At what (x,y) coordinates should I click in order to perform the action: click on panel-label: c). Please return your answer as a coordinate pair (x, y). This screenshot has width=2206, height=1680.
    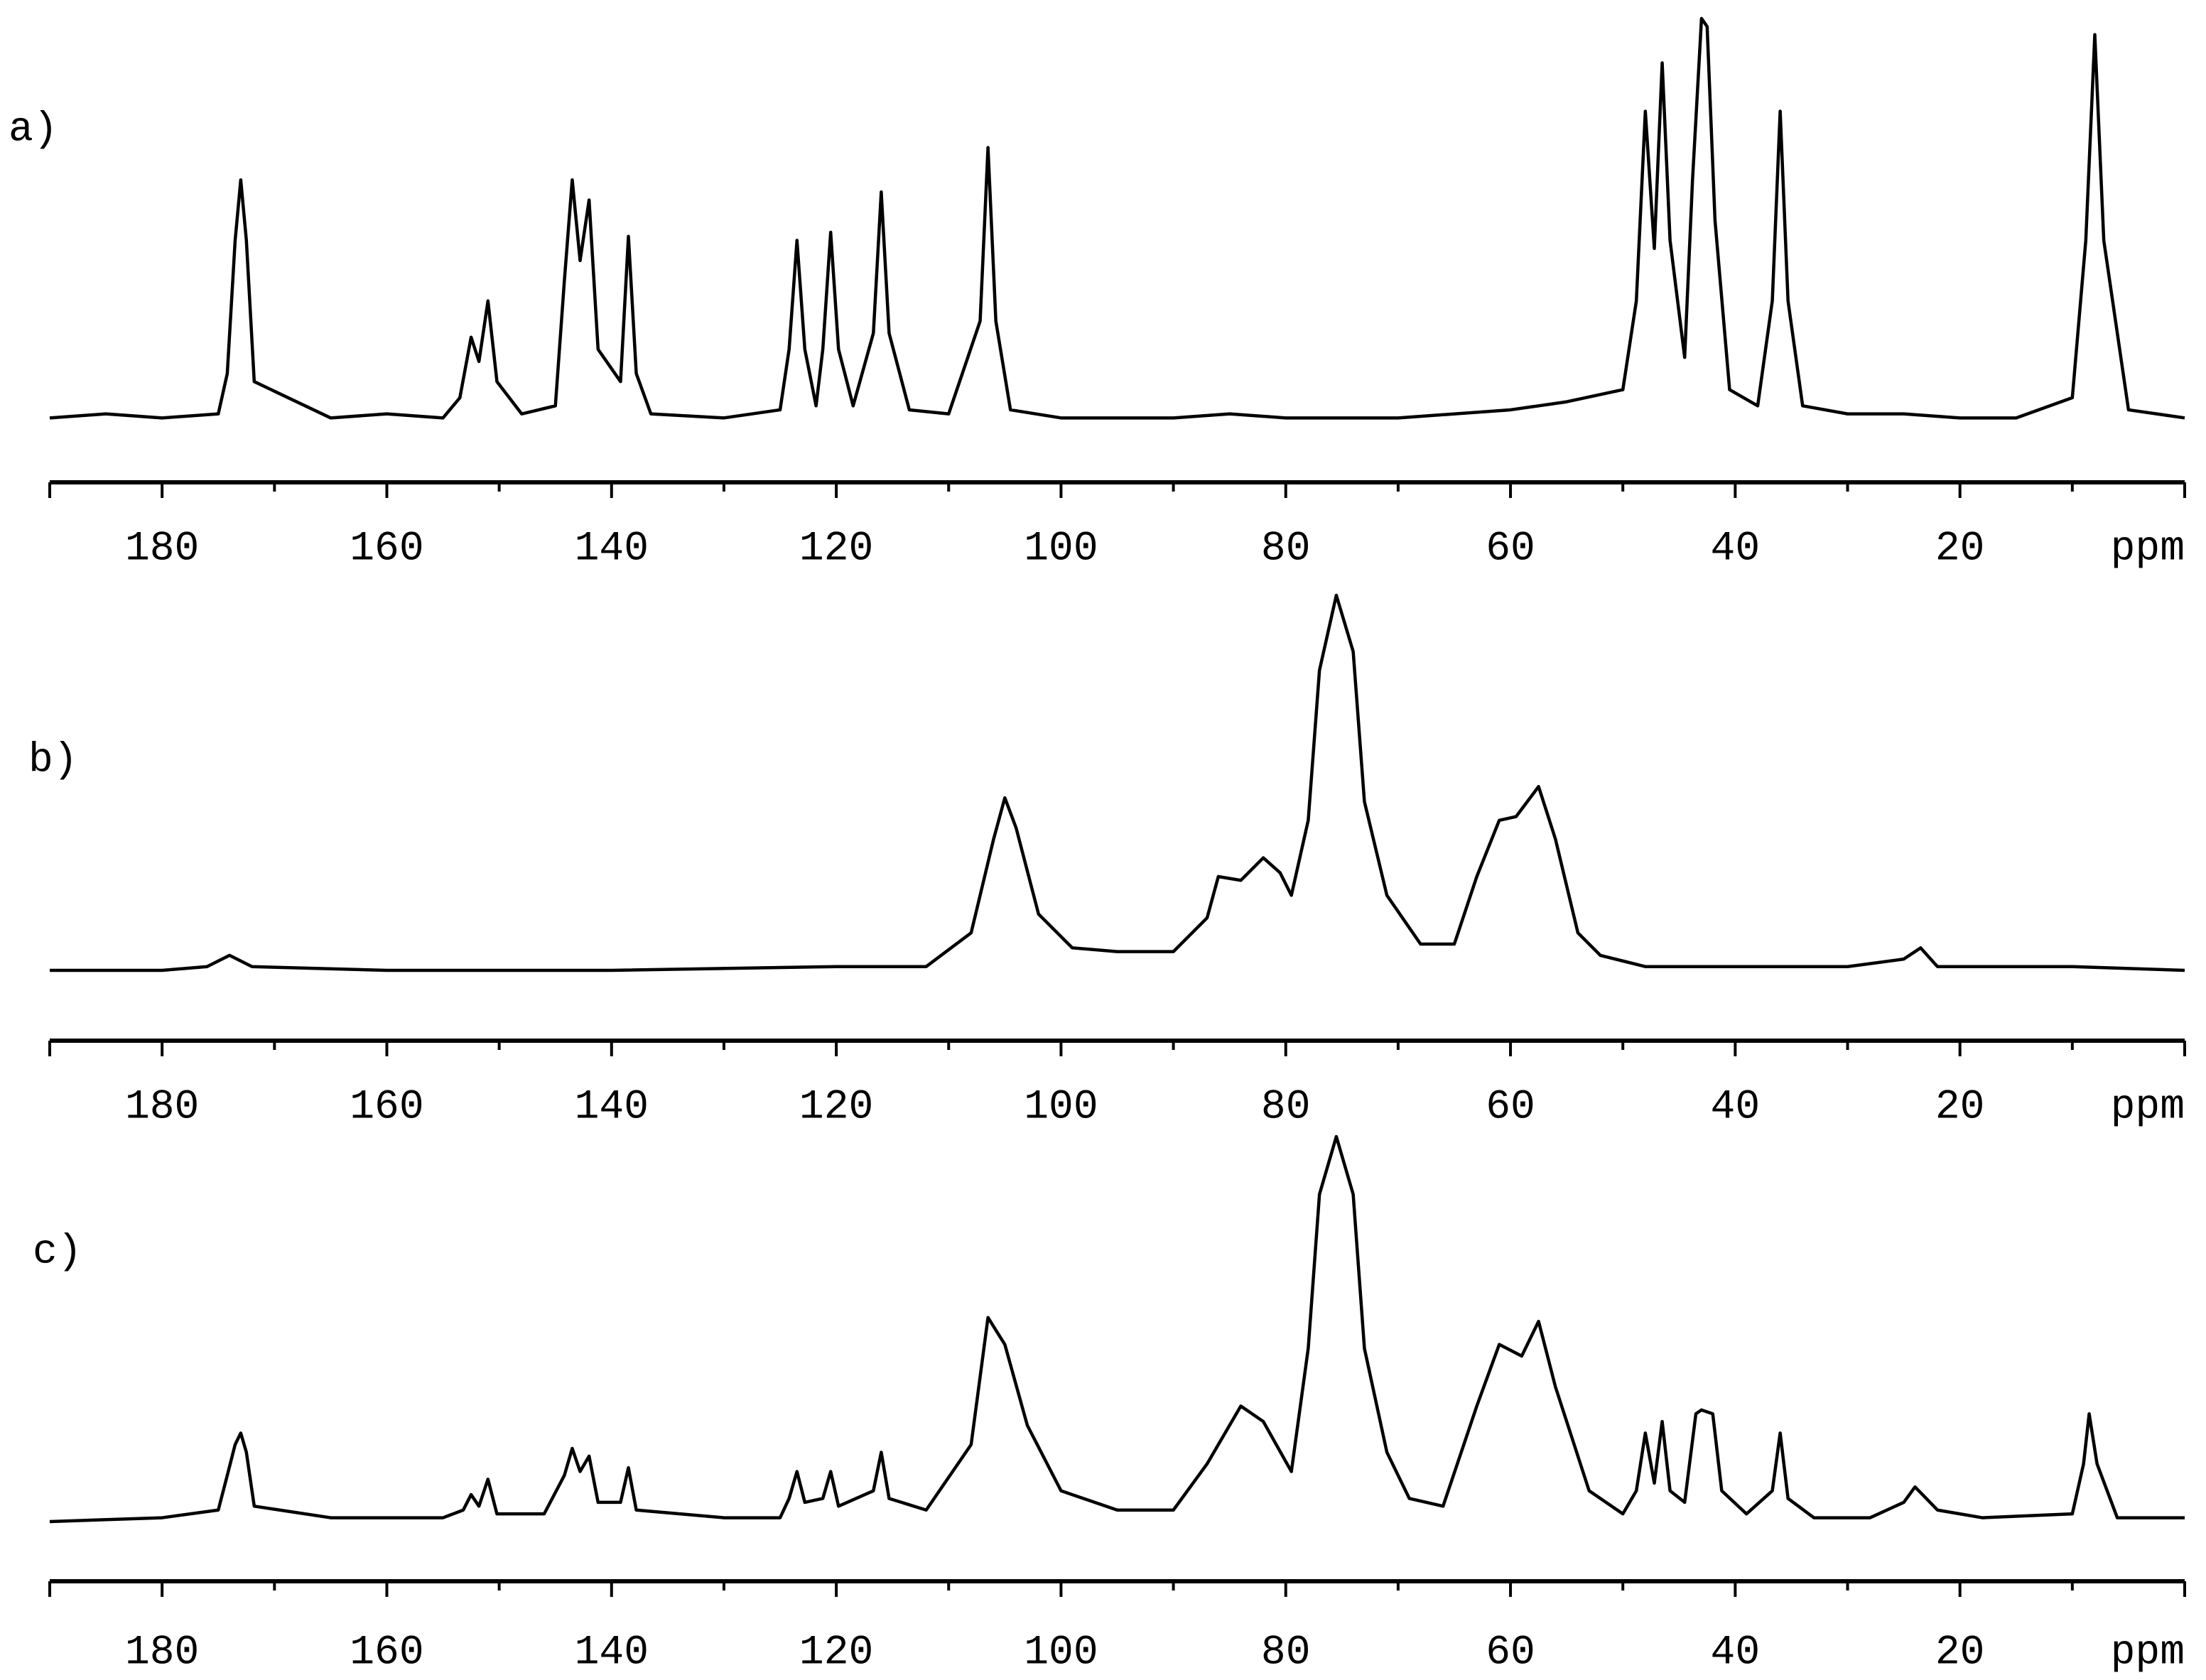
    Looking at the image, I should click on (57, 1252).